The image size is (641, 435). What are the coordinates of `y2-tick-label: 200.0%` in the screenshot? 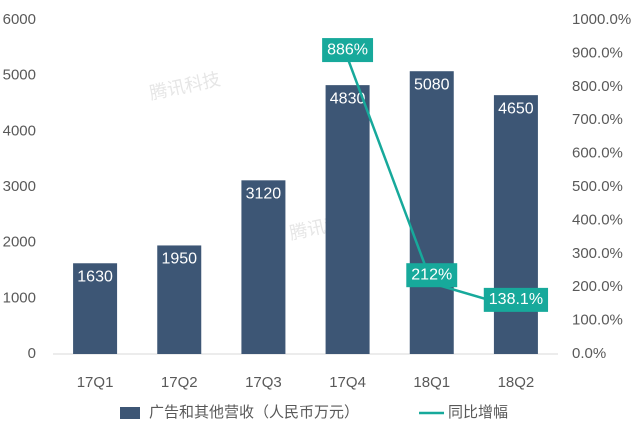 It's located at (597, 286).